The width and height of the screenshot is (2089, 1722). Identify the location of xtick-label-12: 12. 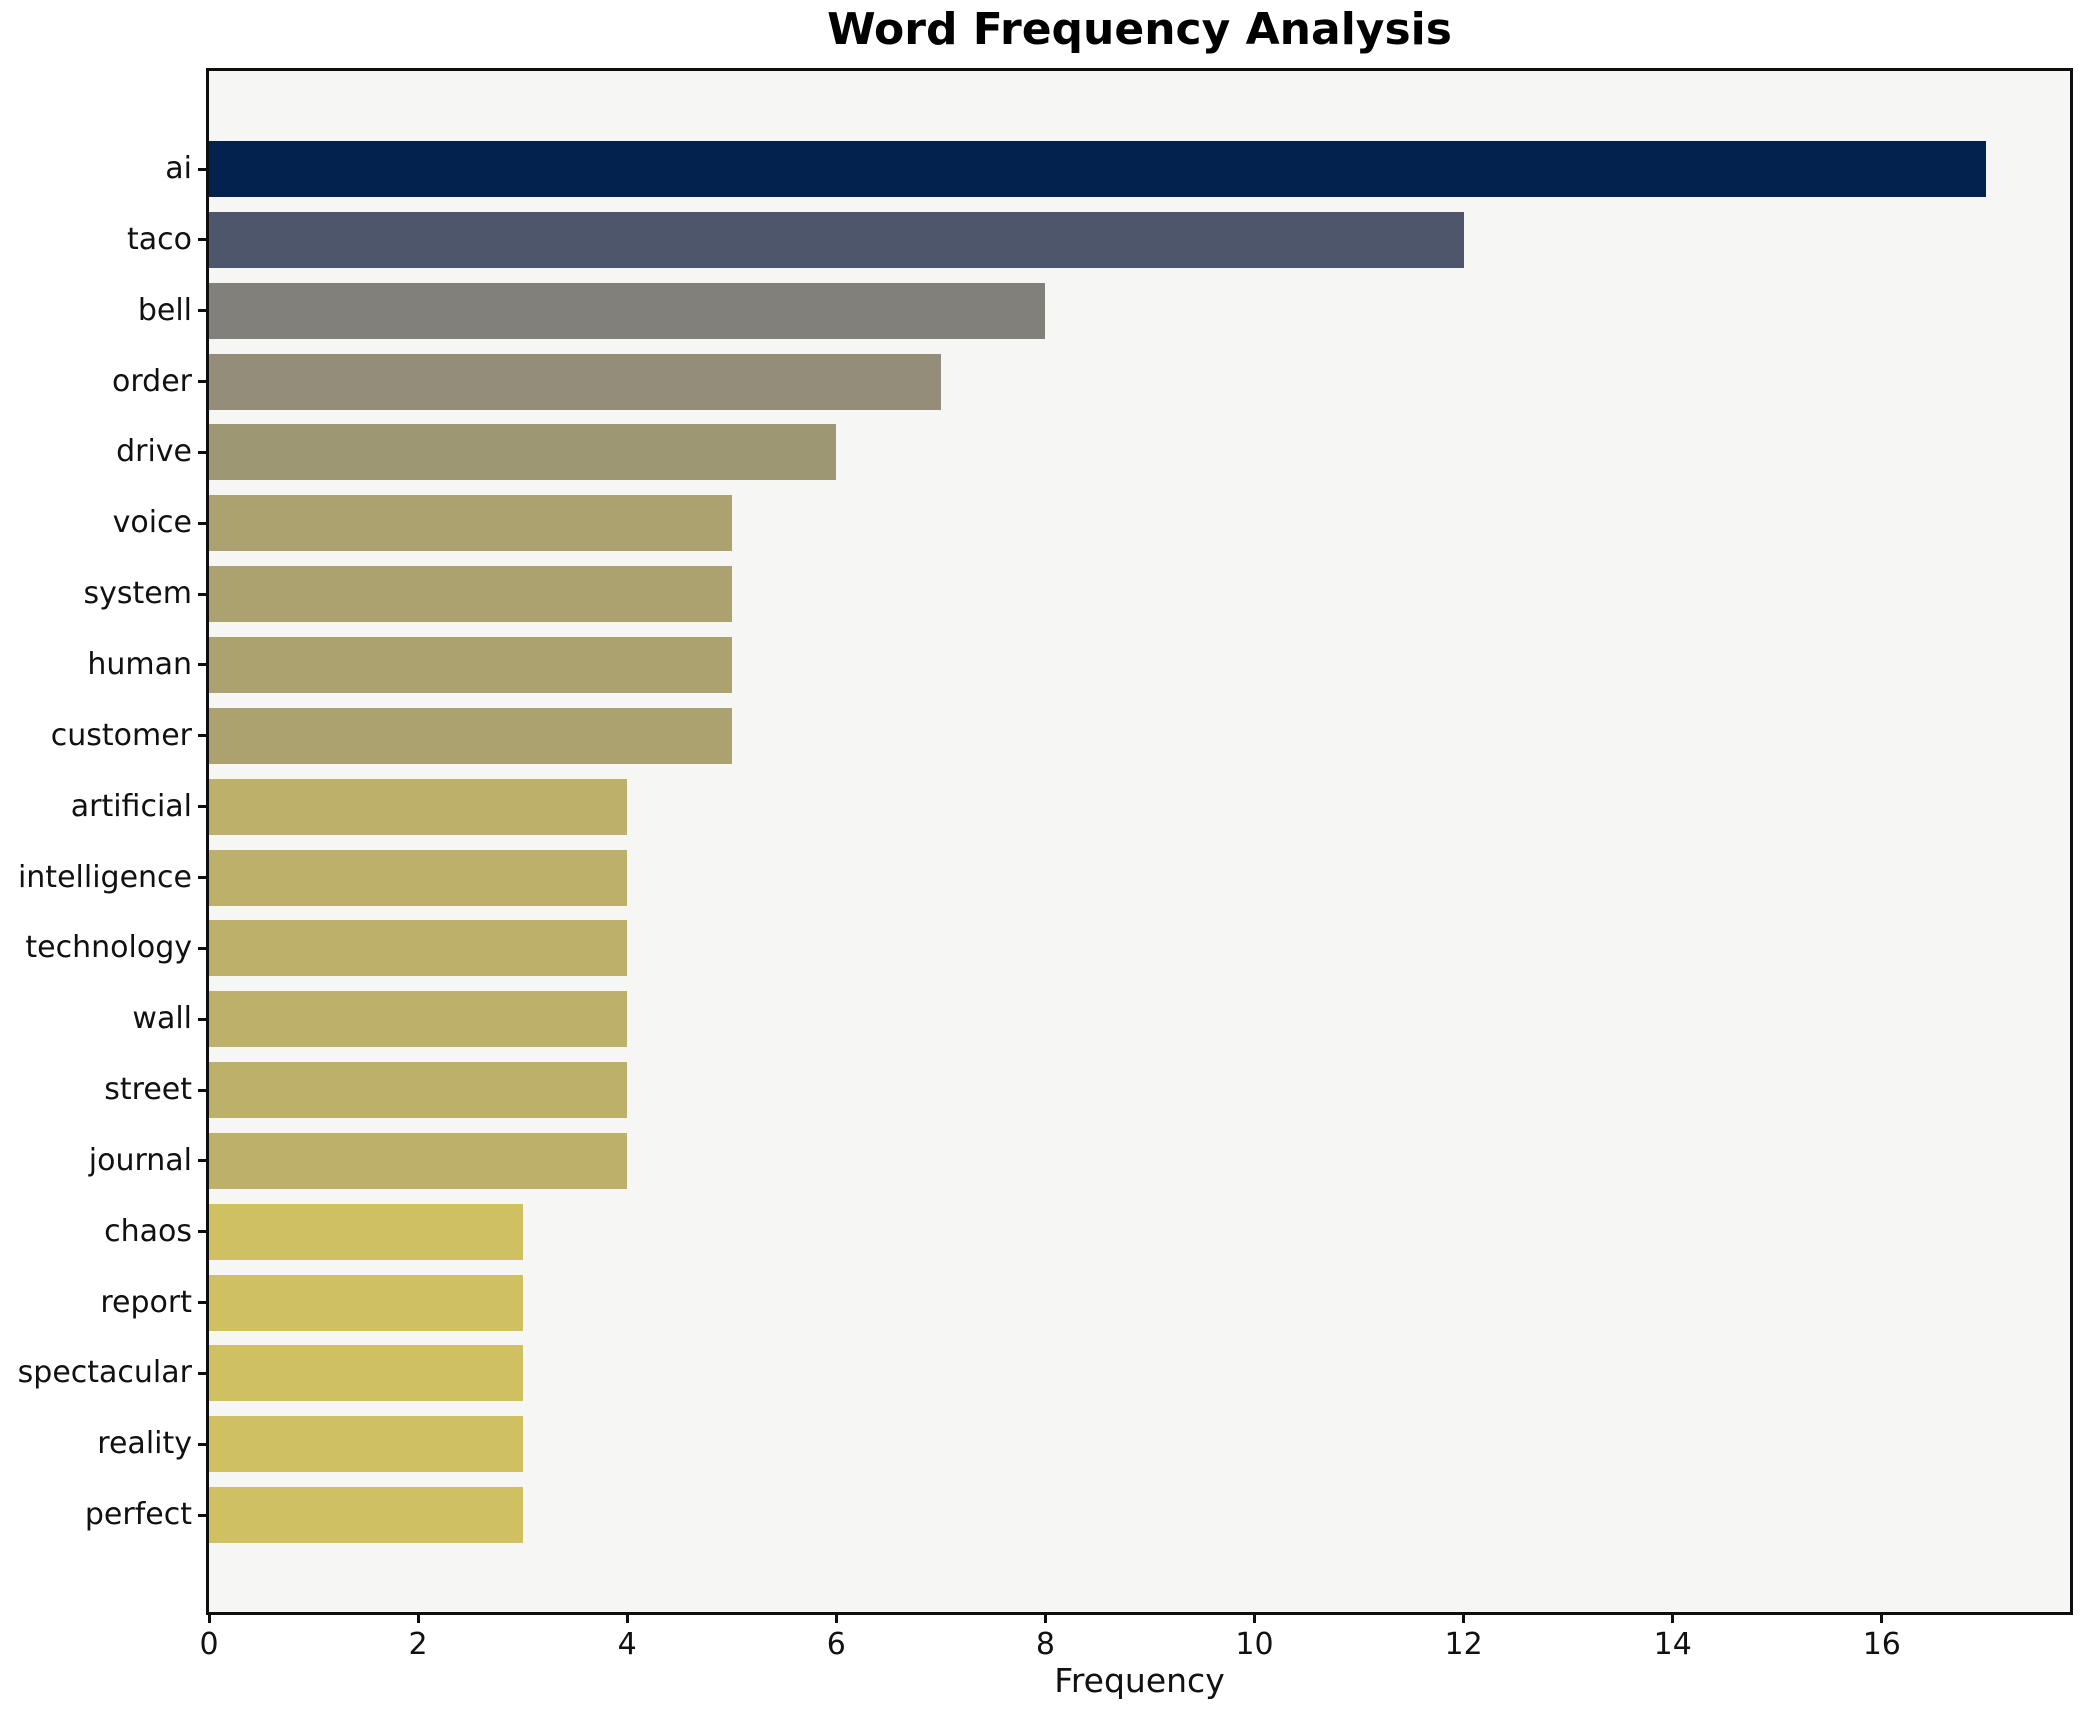
(1463, 1644).